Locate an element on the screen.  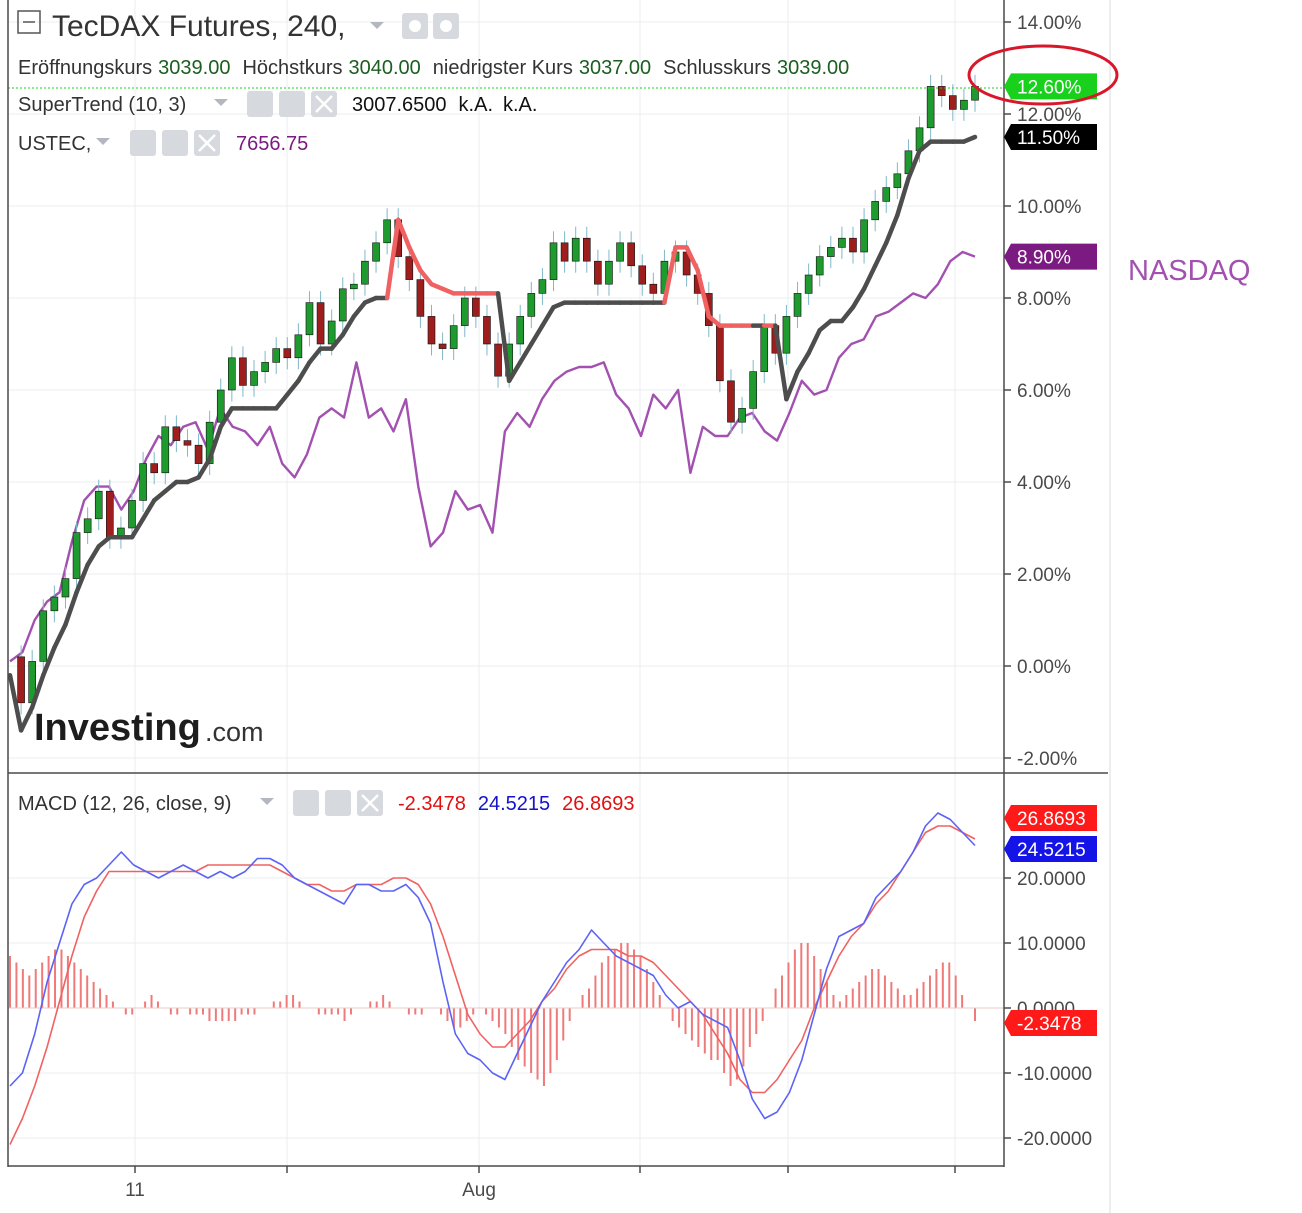
price-badge-bg is located at coordinates (1050, 86).